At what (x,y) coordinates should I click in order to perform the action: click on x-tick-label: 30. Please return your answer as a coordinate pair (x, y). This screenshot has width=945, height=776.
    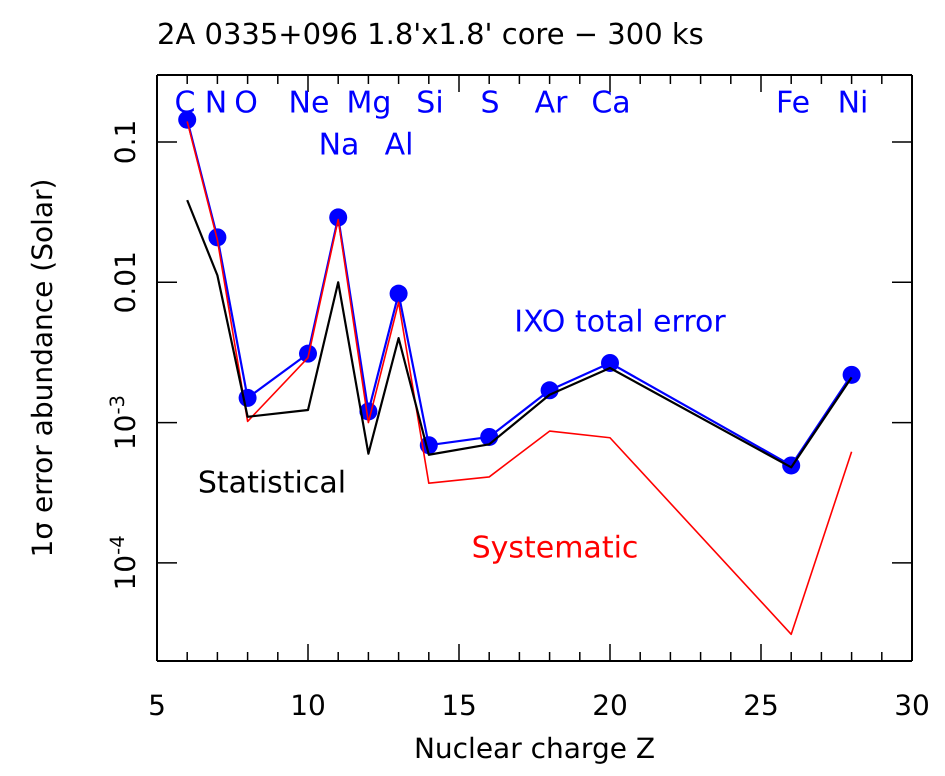
    Looking at the image, I should click on (912, 705).